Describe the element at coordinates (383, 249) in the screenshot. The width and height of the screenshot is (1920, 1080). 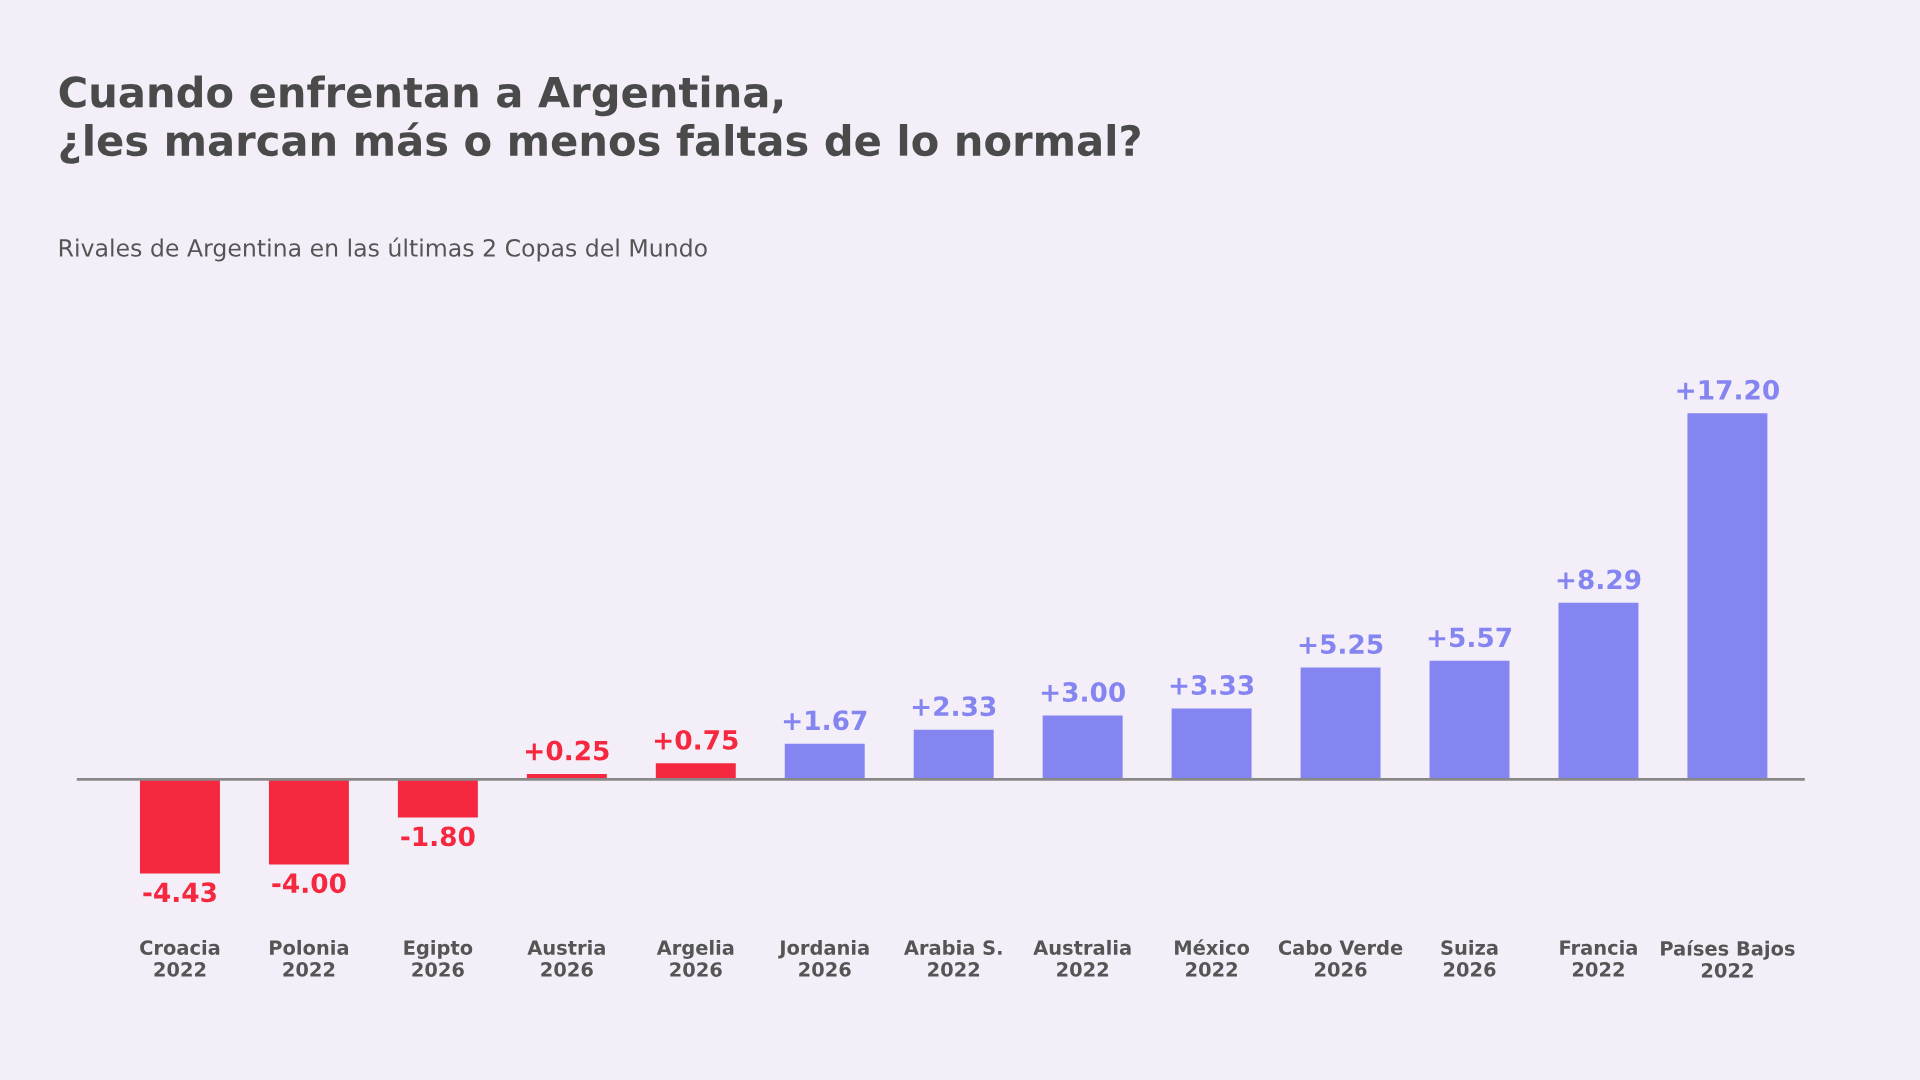
I see `chart-subtitle: Rivales de Argentina en las últimas 2 Copas del Mundo` at that location.